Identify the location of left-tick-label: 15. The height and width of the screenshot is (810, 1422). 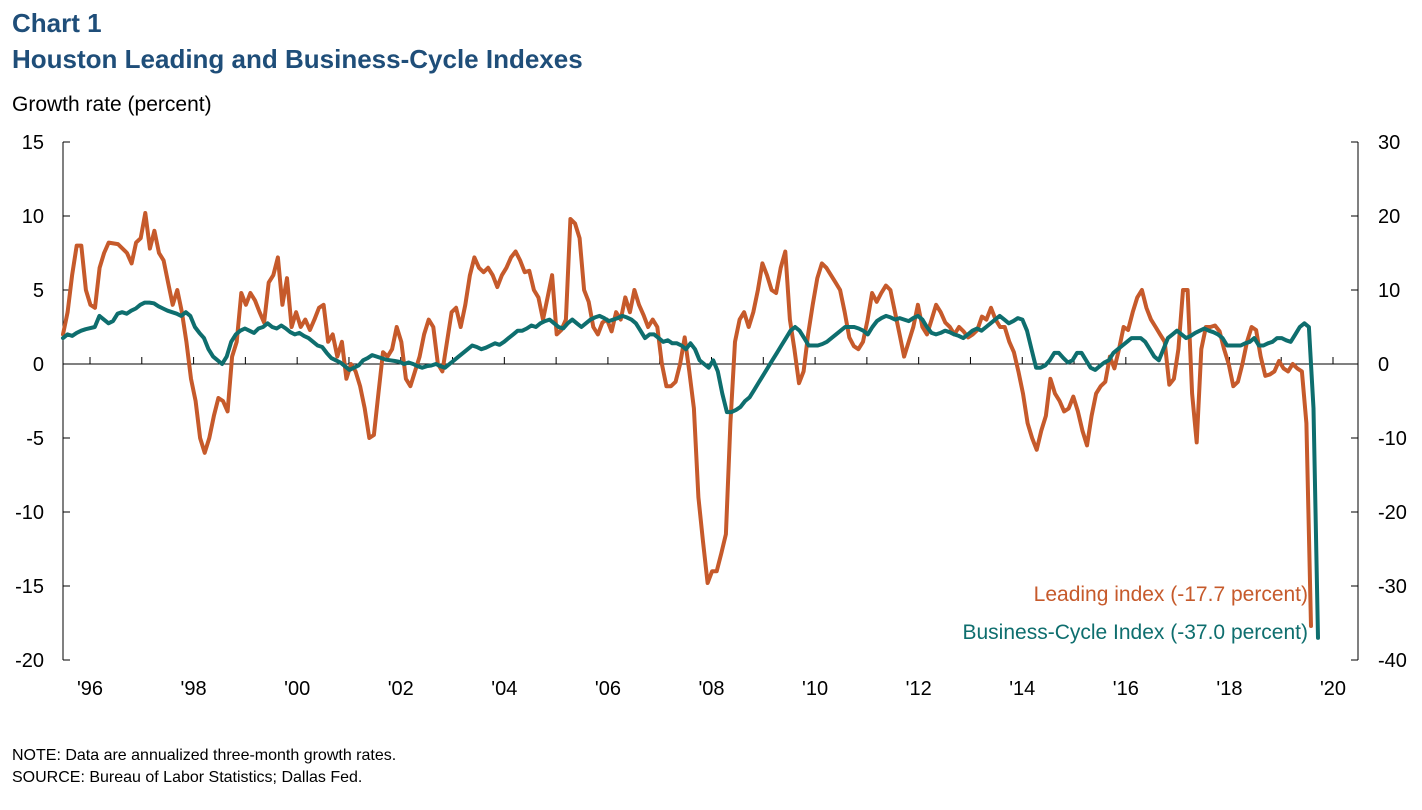
(33, 143).